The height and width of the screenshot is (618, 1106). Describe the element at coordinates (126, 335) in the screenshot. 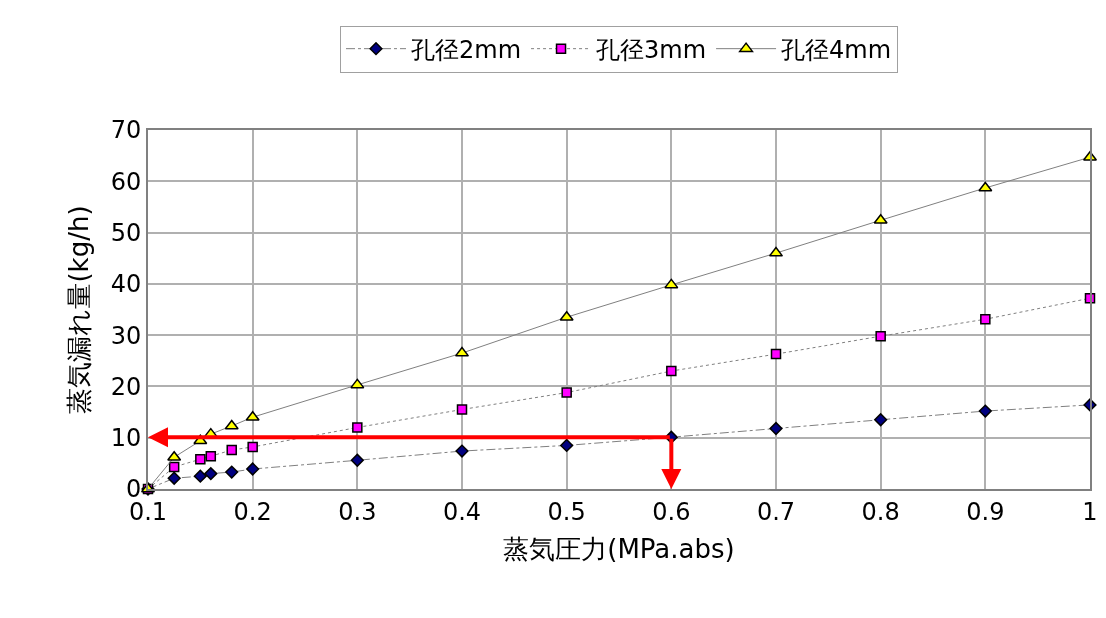

I see `y-tick-label: 30` at that location.